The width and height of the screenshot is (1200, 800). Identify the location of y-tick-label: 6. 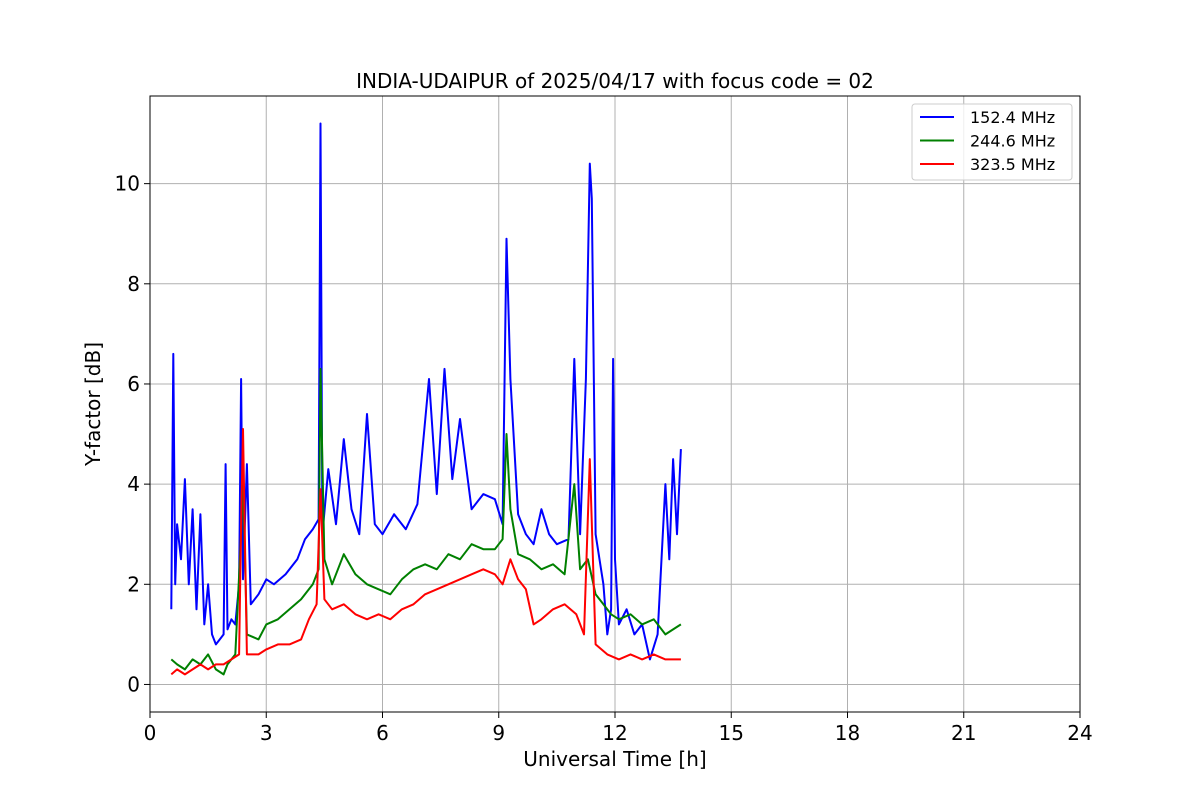
(133, 384).